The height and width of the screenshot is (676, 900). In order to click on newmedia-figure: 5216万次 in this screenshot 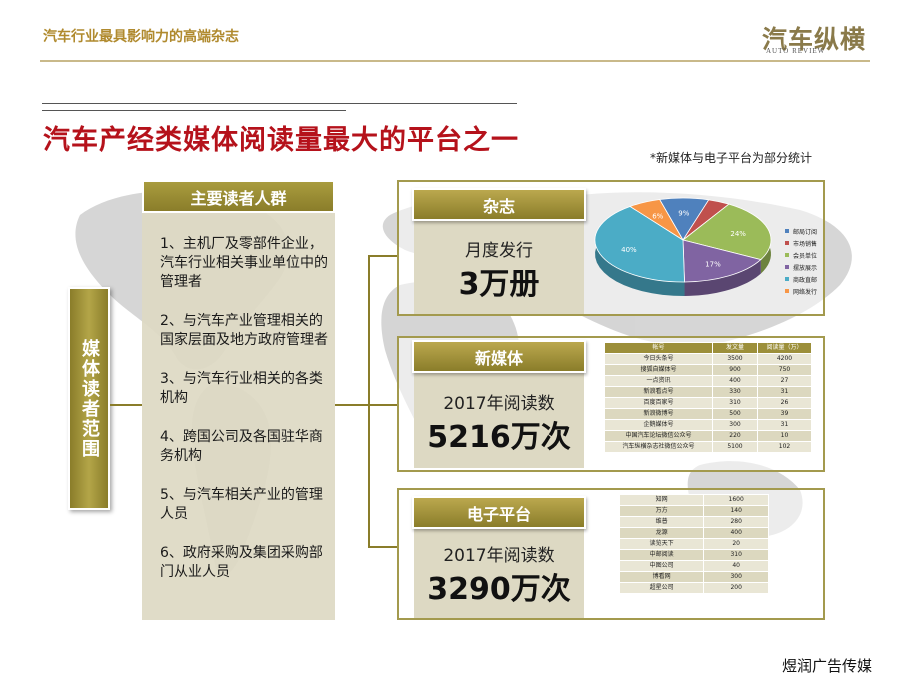, I will do `click(499, 437)`.